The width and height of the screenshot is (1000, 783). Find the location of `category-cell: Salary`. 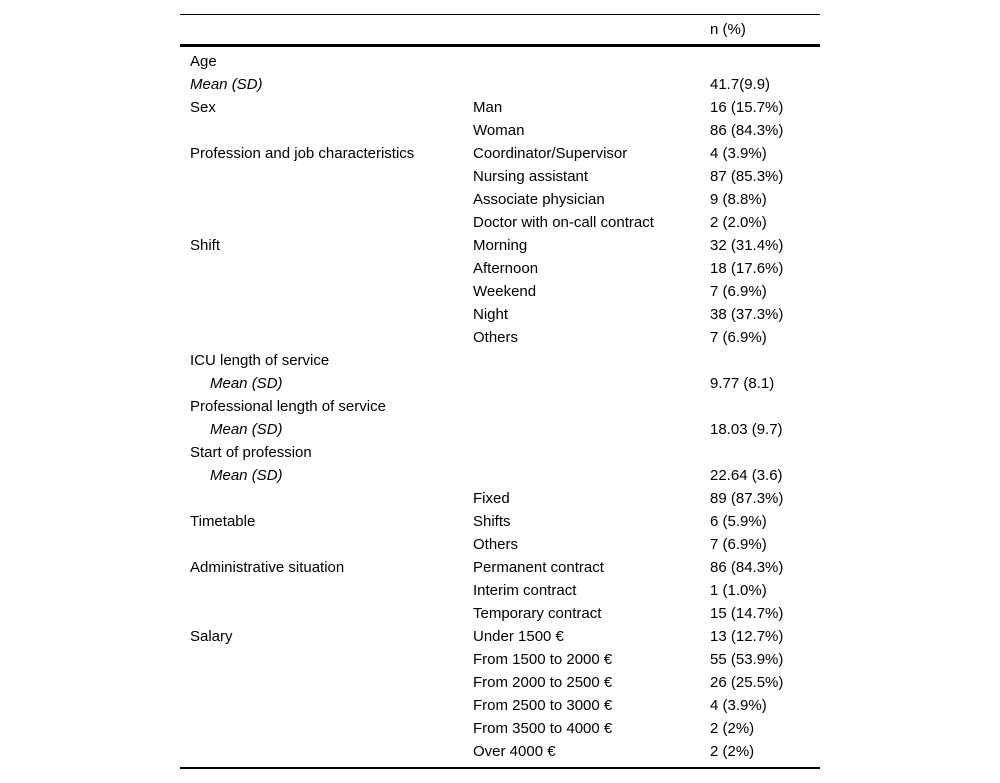

category-cell: Salary is located at coordinates (211, 636).